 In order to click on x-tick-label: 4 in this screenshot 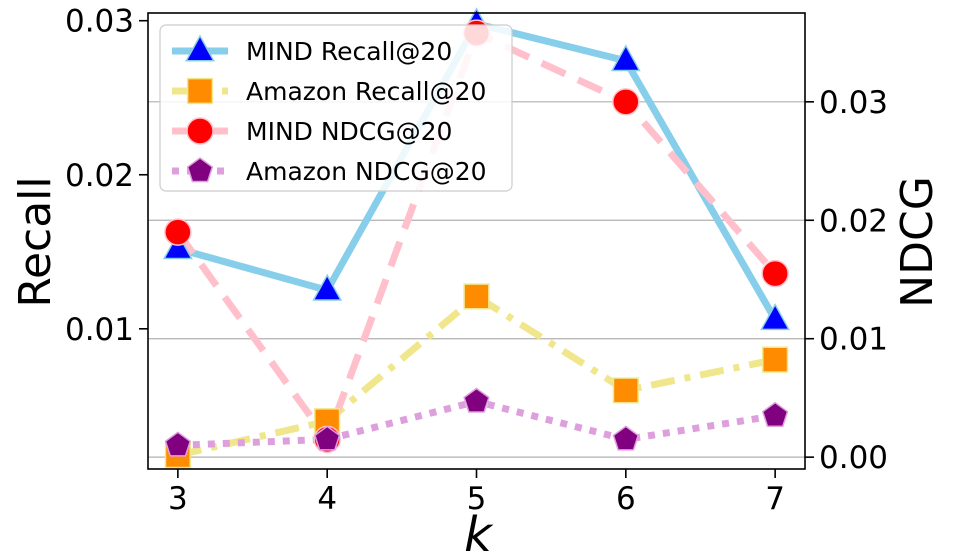, I will do `click(327, 499)`.